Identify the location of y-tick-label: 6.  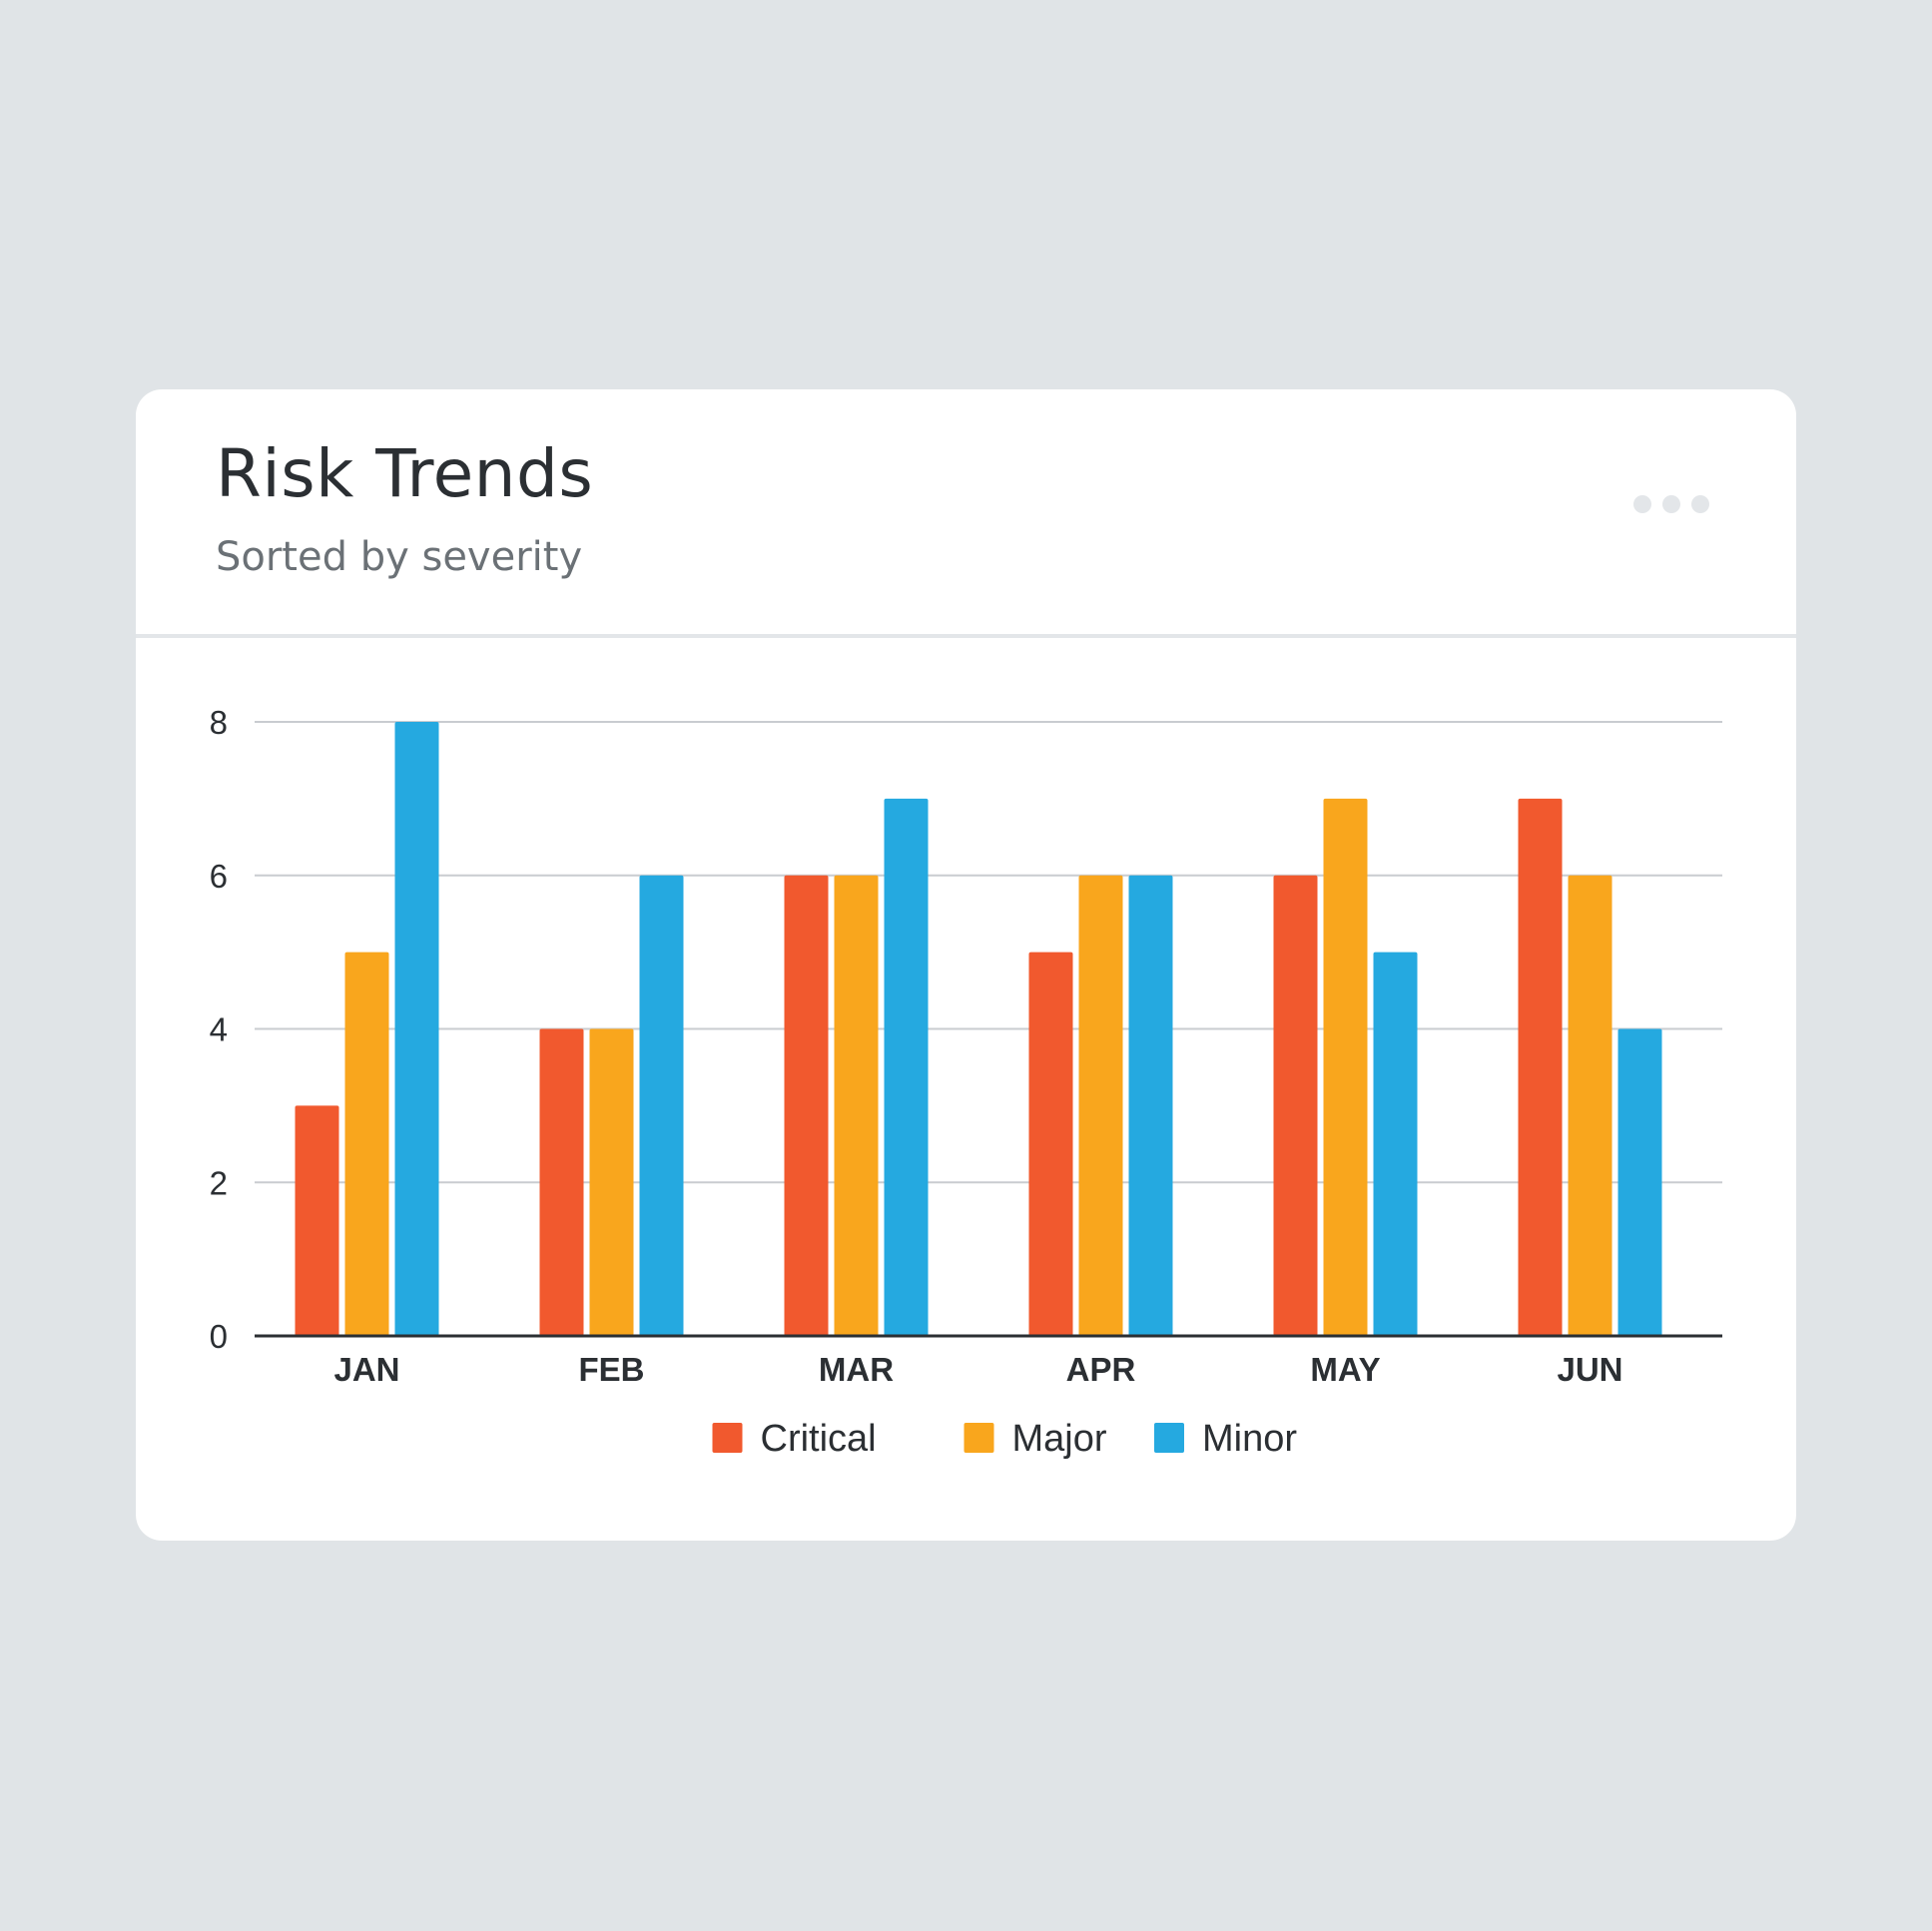
(219, 876).